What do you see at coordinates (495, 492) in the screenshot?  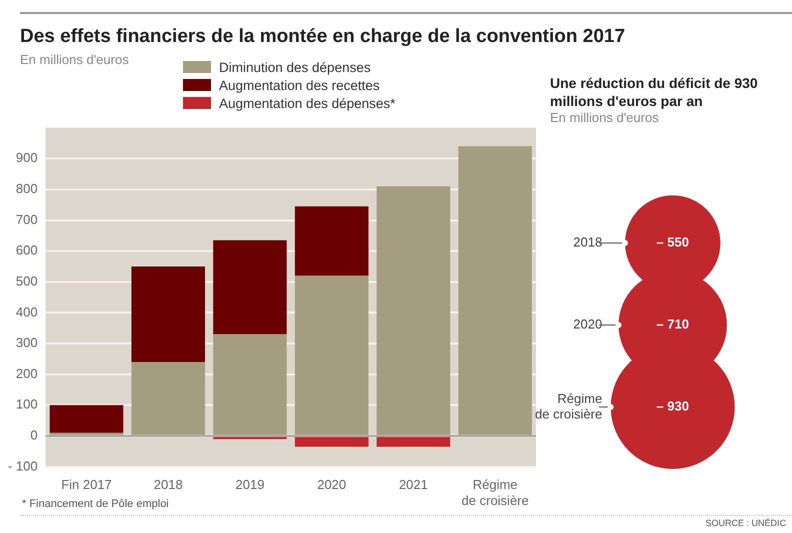 I see `x-tick-label: Régime de croisière` at bounding box center [495, 492].